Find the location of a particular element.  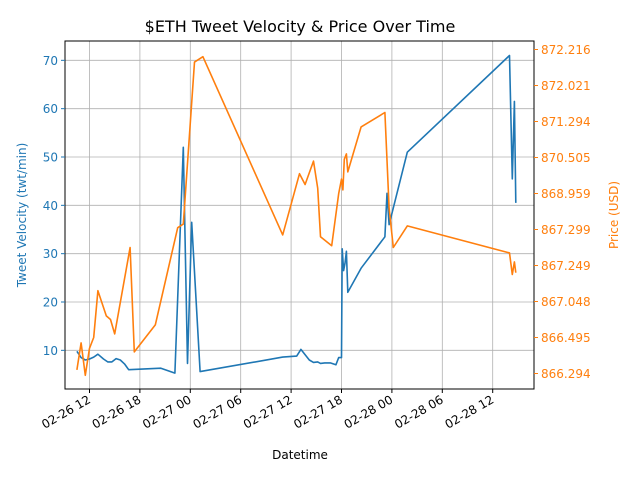

y-left-tick-label: 50 is located at coordinates (50, 158).